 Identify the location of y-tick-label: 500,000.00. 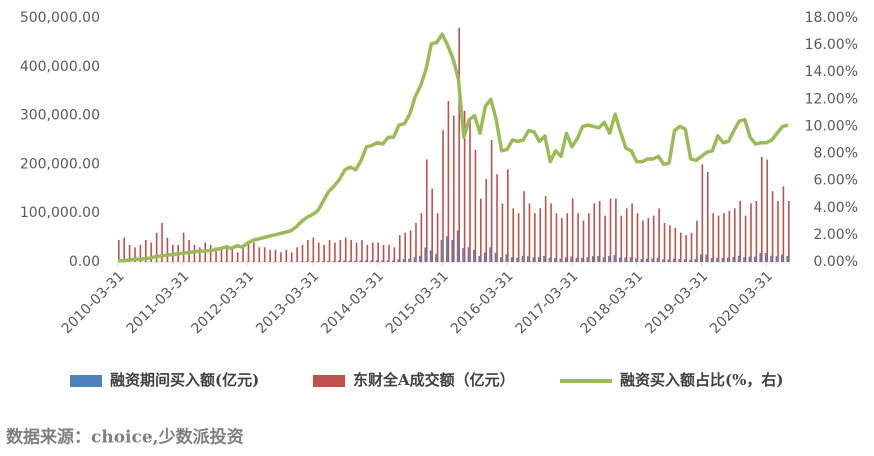
(60, 18).